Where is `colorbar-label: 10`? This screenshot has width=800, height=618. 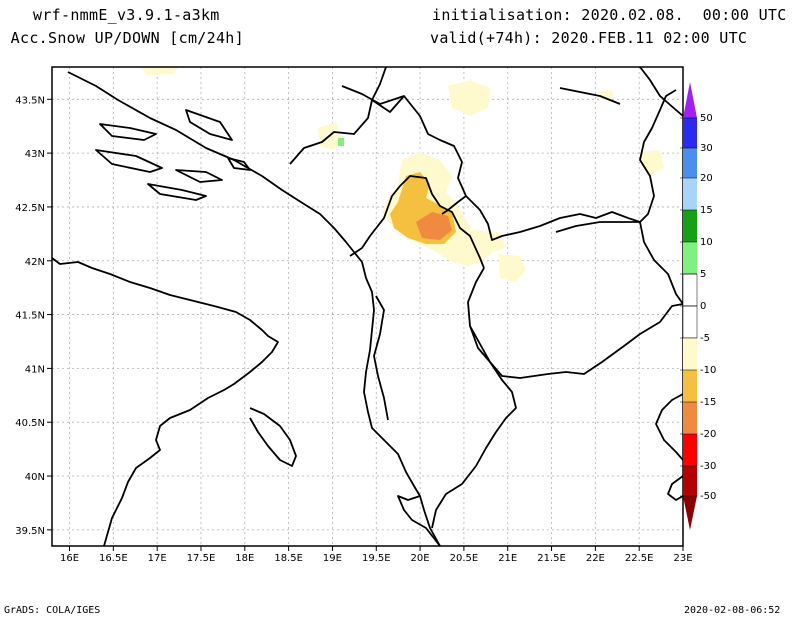
colorbar-label: 10 is located at coordinates (706, 242).